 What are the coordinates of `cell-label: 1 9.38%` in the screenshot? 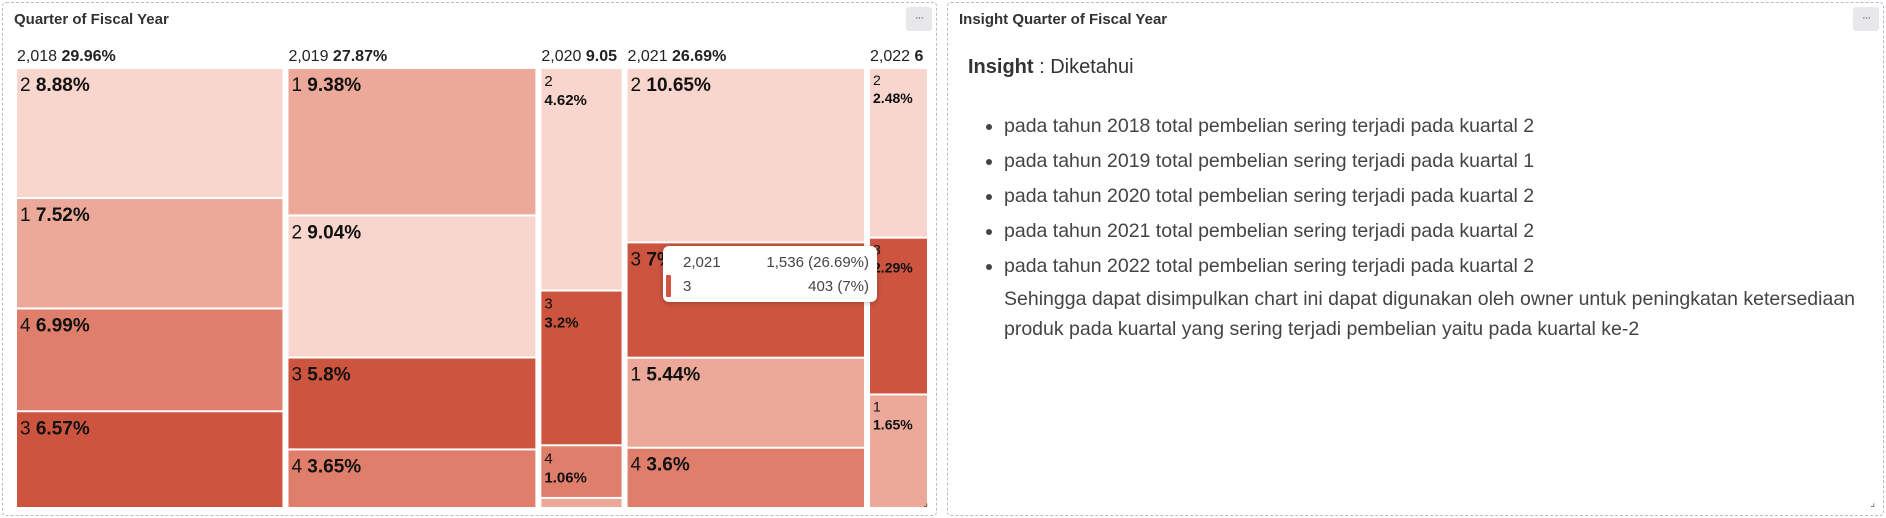 It's located at (326, 85).